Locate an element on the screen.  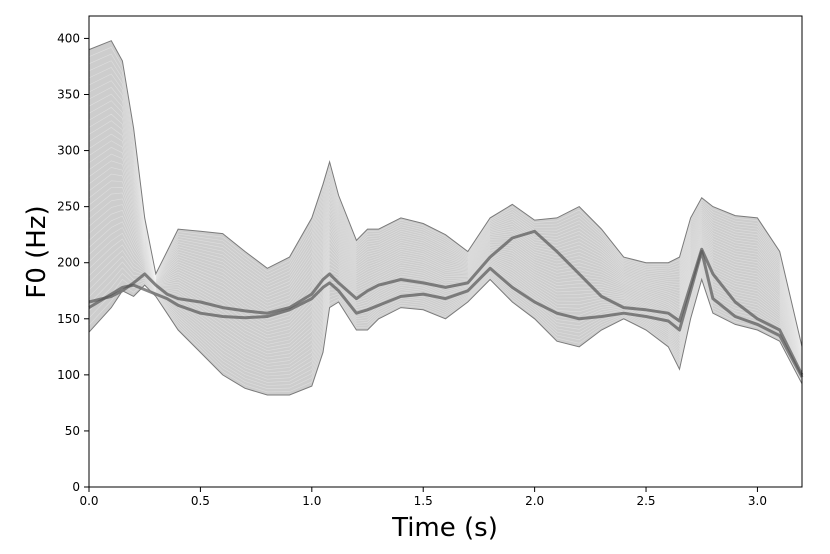
y-tick-label: 300 is located at coordinates (68, 151).